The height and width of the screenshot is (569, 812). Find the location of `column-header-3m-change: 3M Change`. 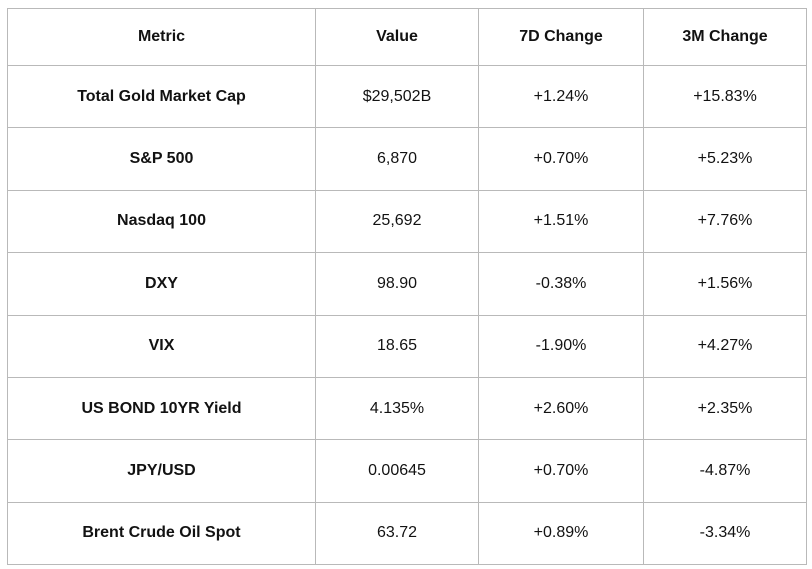

column-header-3m-change: 3M Change is located at coordinates (725, 37).